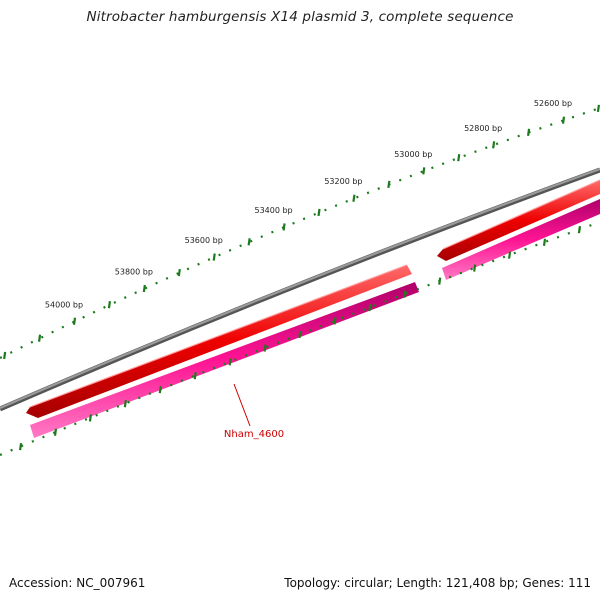 The width and height of the screenshot is (600, 600). I want to click on ruler-tick-label: 53400 bp, so click(273, 210).